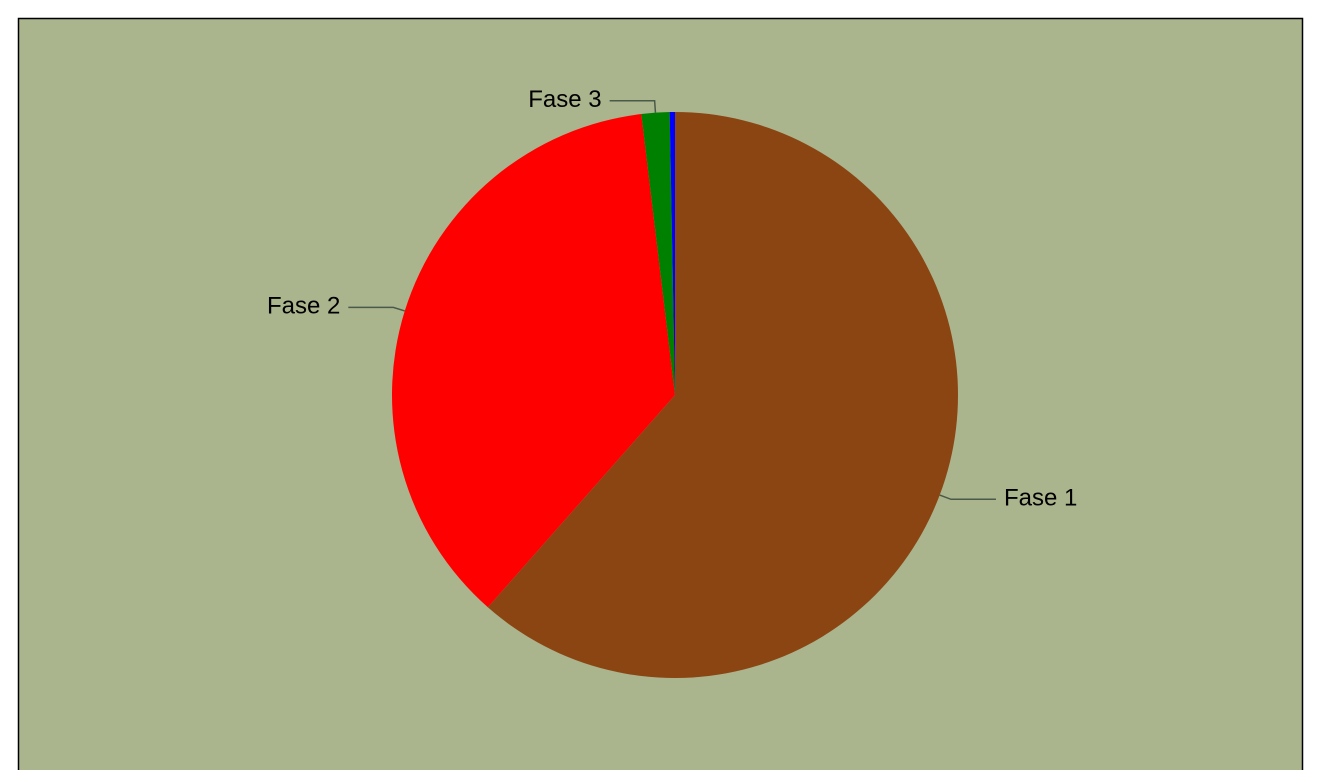 This screenshot has height=770, width=1321. What do you see at coordinates (303, 306) in the screenshot?
I see `slice-label: Fase 2` at bounding box center [303, 306].